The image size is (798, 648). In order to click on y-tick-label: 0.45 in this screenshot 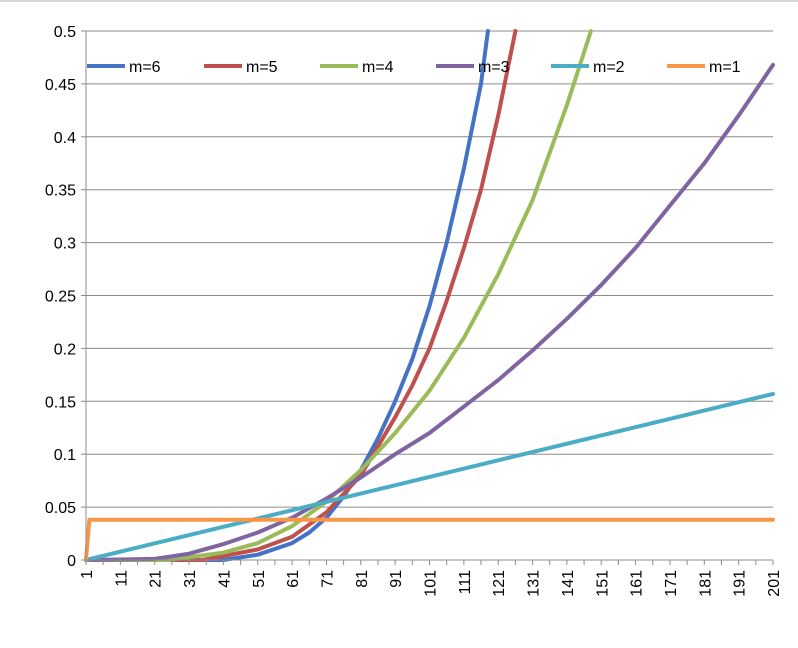, I will do `click(60, 85)`.